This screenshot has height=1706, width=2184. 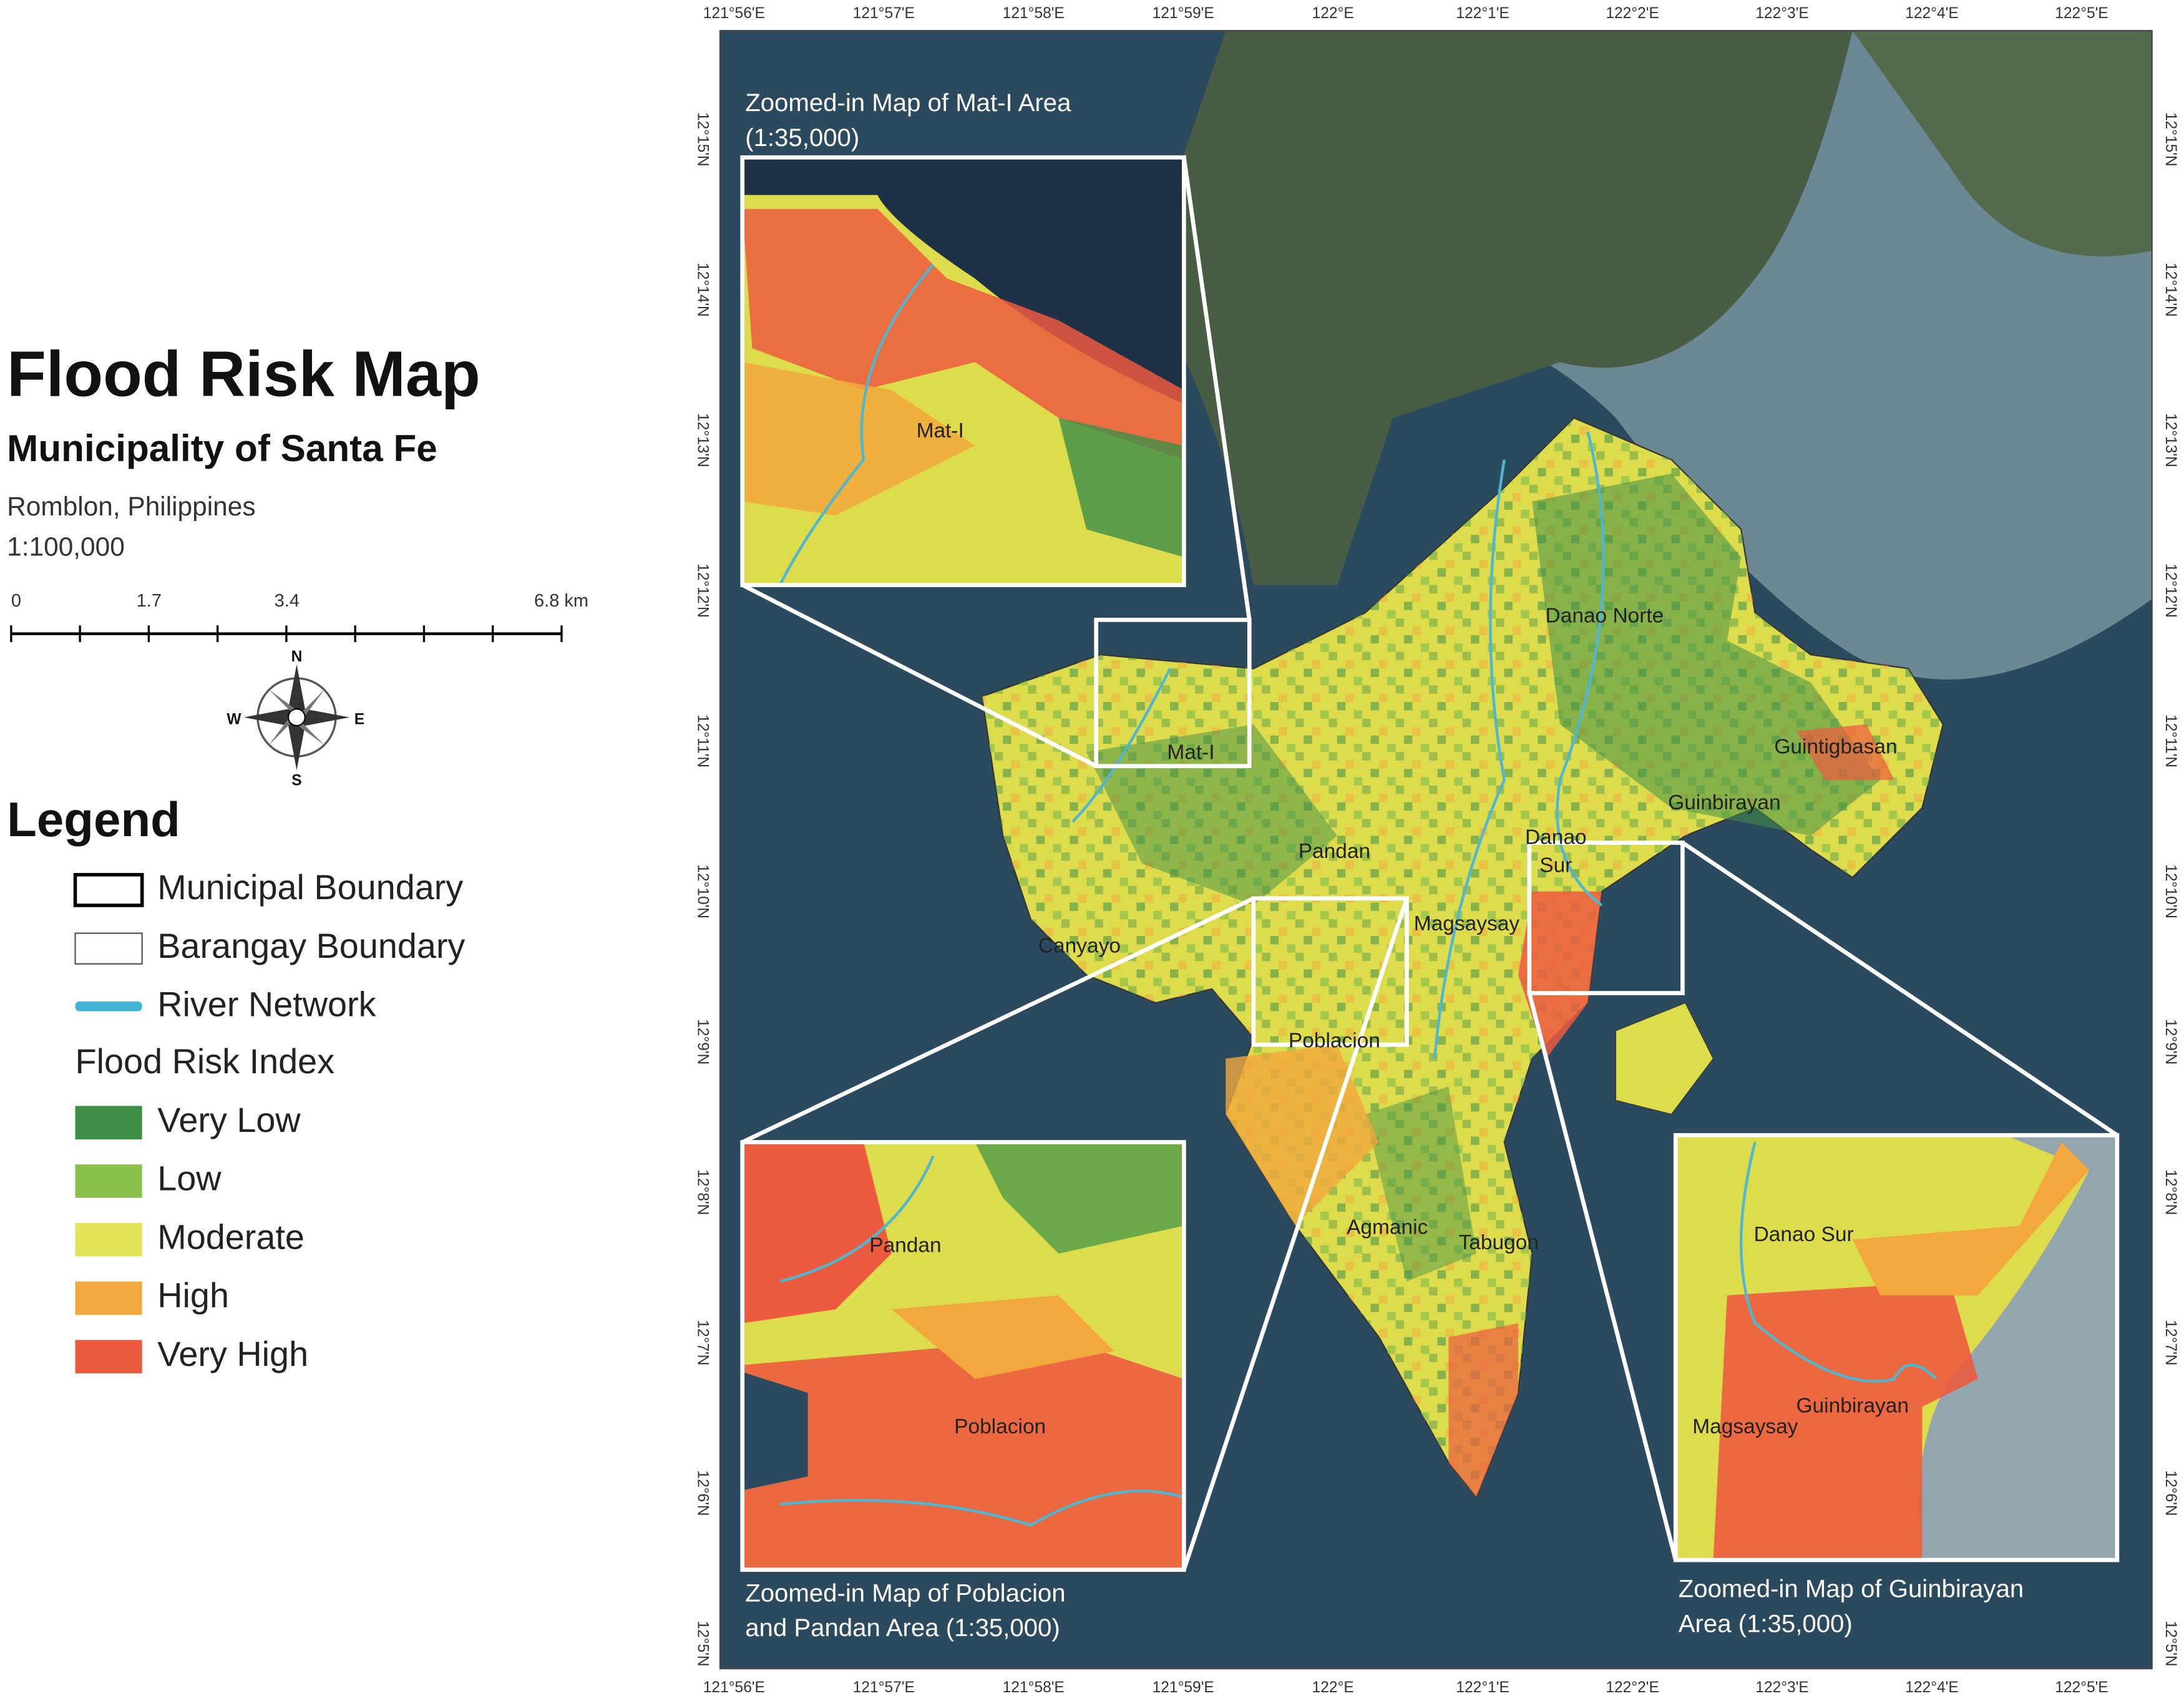 I want to click on place-label: Mat-I, so click(x=1190, y=752).